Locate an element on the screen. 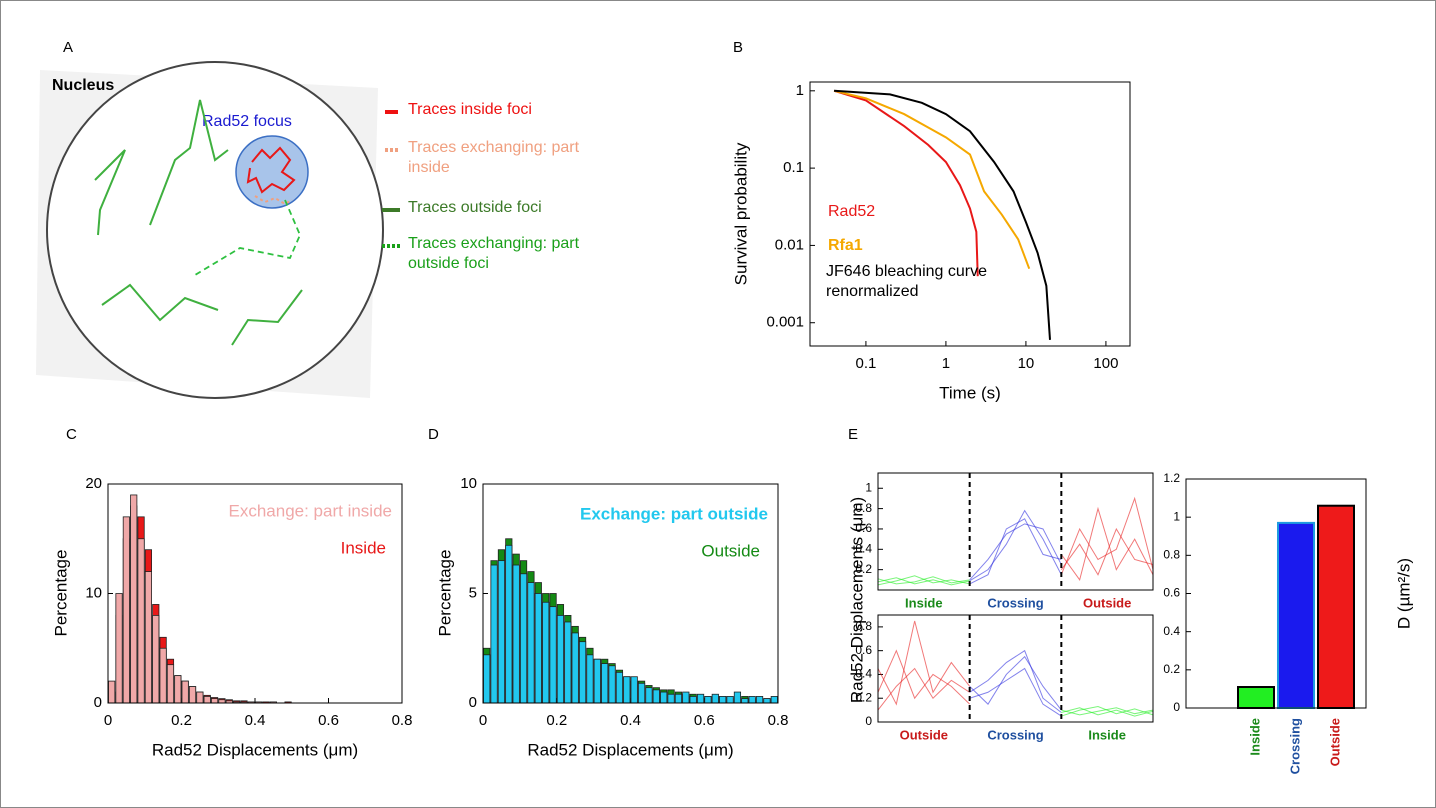 Image resolution: width=1436 pixels, height=808 pixels. panel-letter: B is located at coordinates (738, 47).